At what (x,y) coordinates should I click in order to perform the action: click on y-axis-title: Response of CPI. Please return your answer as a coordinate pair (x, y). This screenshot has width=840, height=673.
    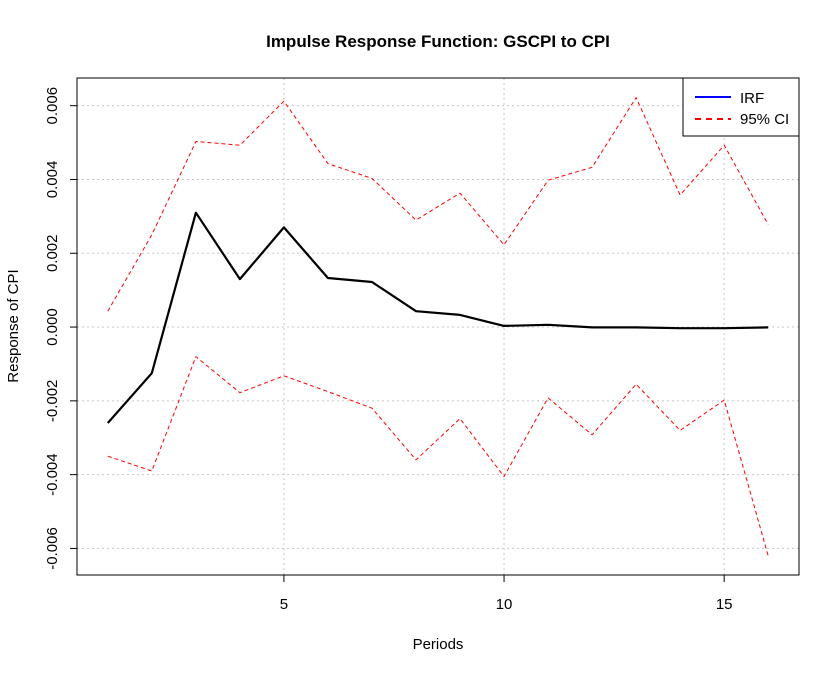
    Looking at the image, I should click on (13, 325).